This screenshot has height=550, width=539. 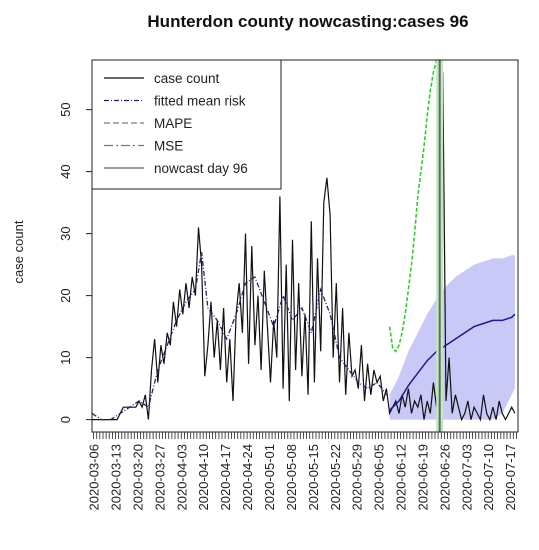 What do you see at coordinates (65, 109) in the screenshot?
I see `y-tick-label: 50` at bounding box center [65, 109].